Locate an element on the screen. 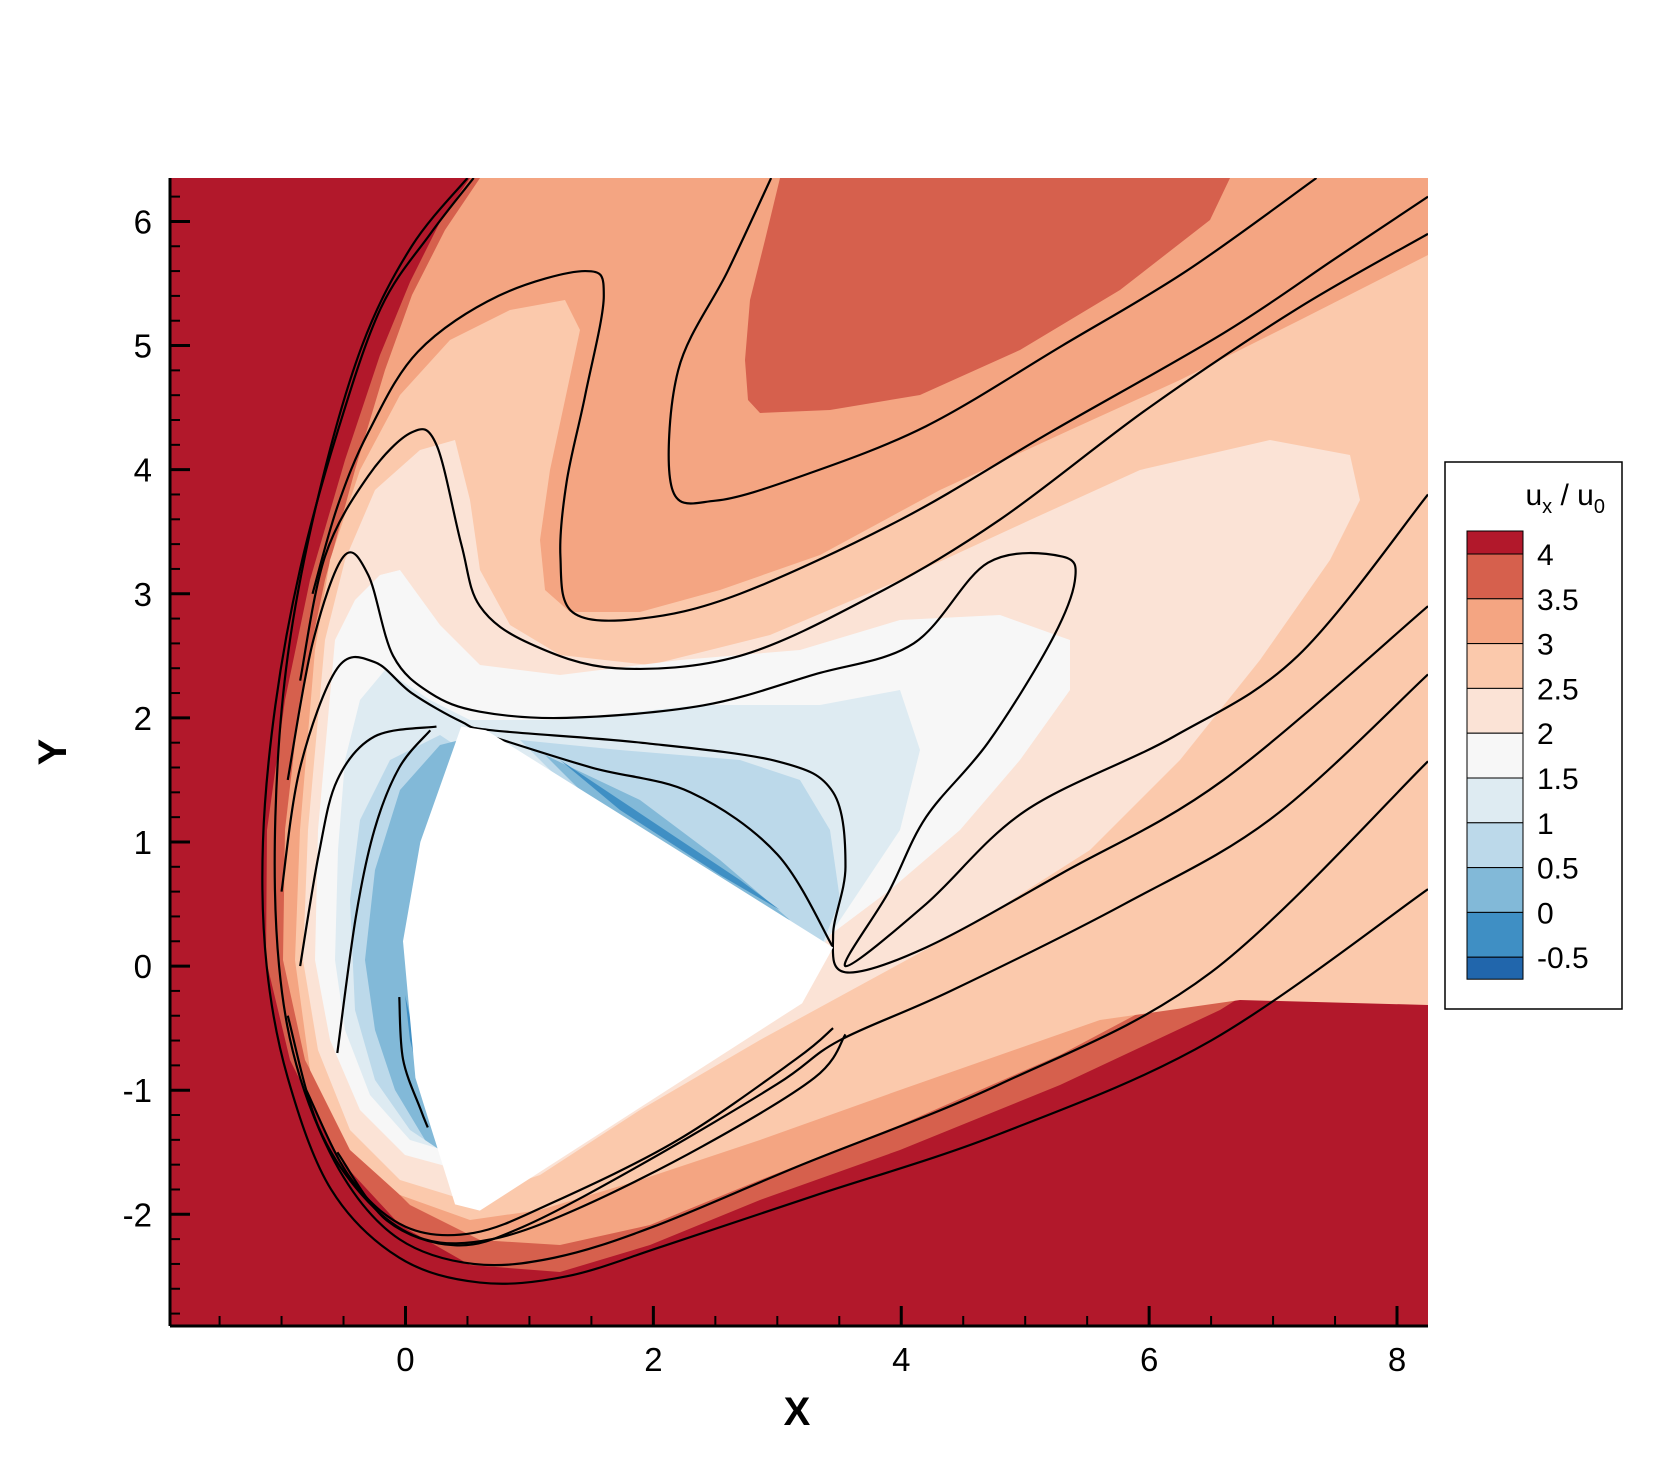  y-tick-label: 4 is located at coordinates (143, 470).